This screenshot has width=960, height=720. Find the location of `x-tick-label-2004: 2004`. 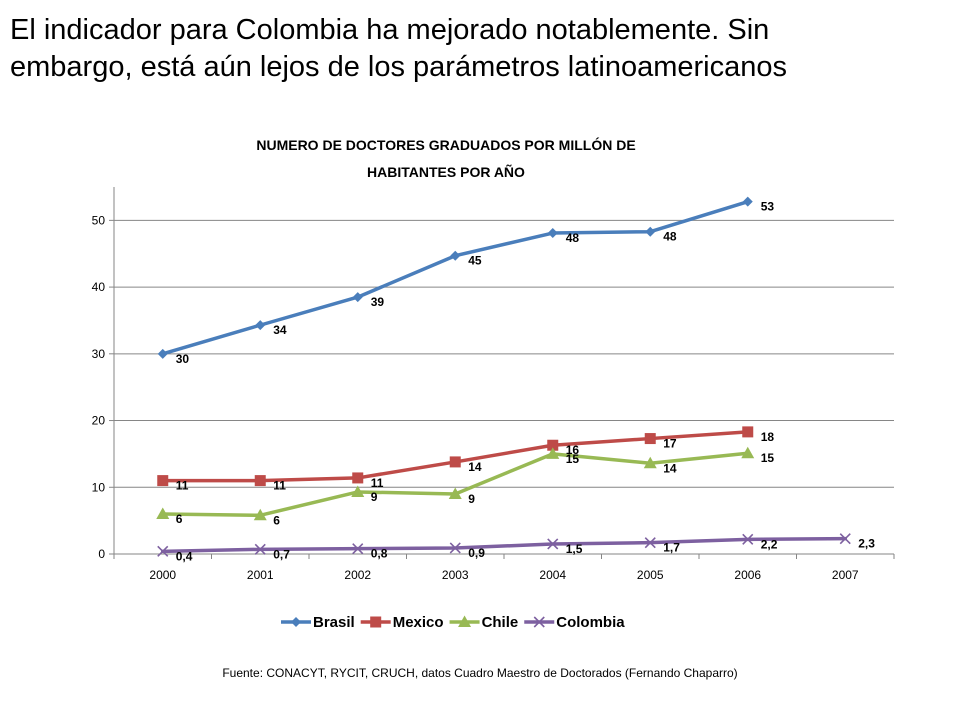

x-tick-label-2004: 2004 is located at coordinates (552, 575).